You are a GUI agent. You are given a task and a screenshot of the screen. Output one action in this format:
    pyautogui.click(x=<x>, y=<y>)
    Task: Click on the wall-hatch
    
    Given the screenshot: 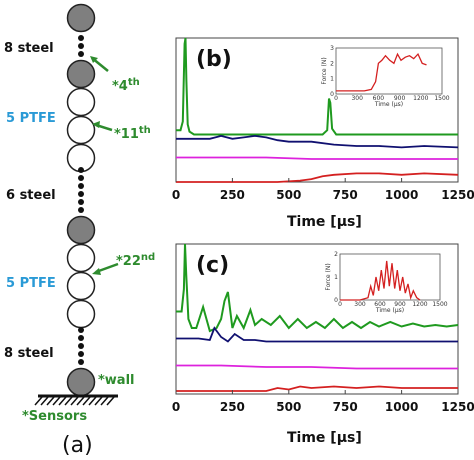 What is the action you would take?
    pyautogui.click(x=74, y=401)
    